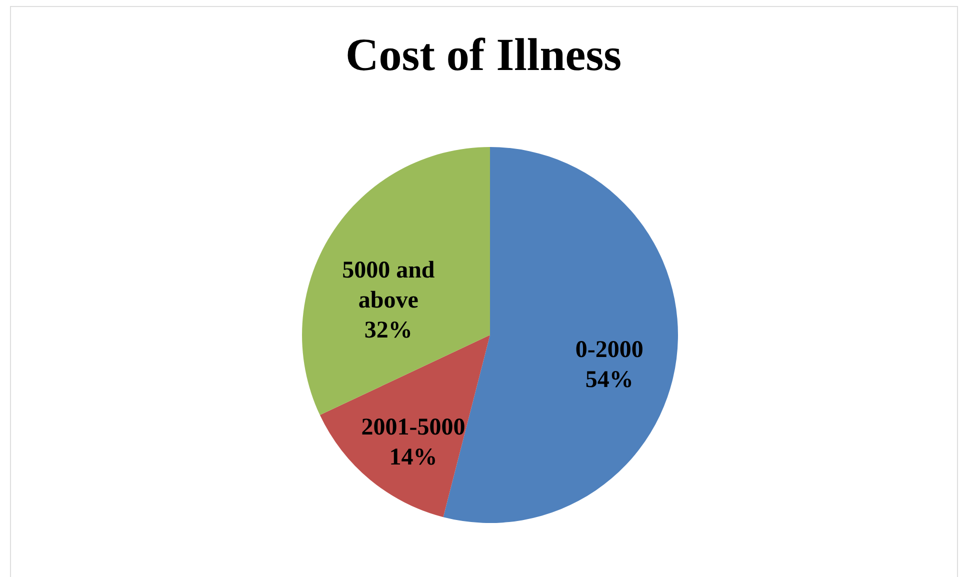 Image resolution: width=959 pixels, height=577 pixels. I want to click on slice-label: 5000 and above, so click(389, 286).